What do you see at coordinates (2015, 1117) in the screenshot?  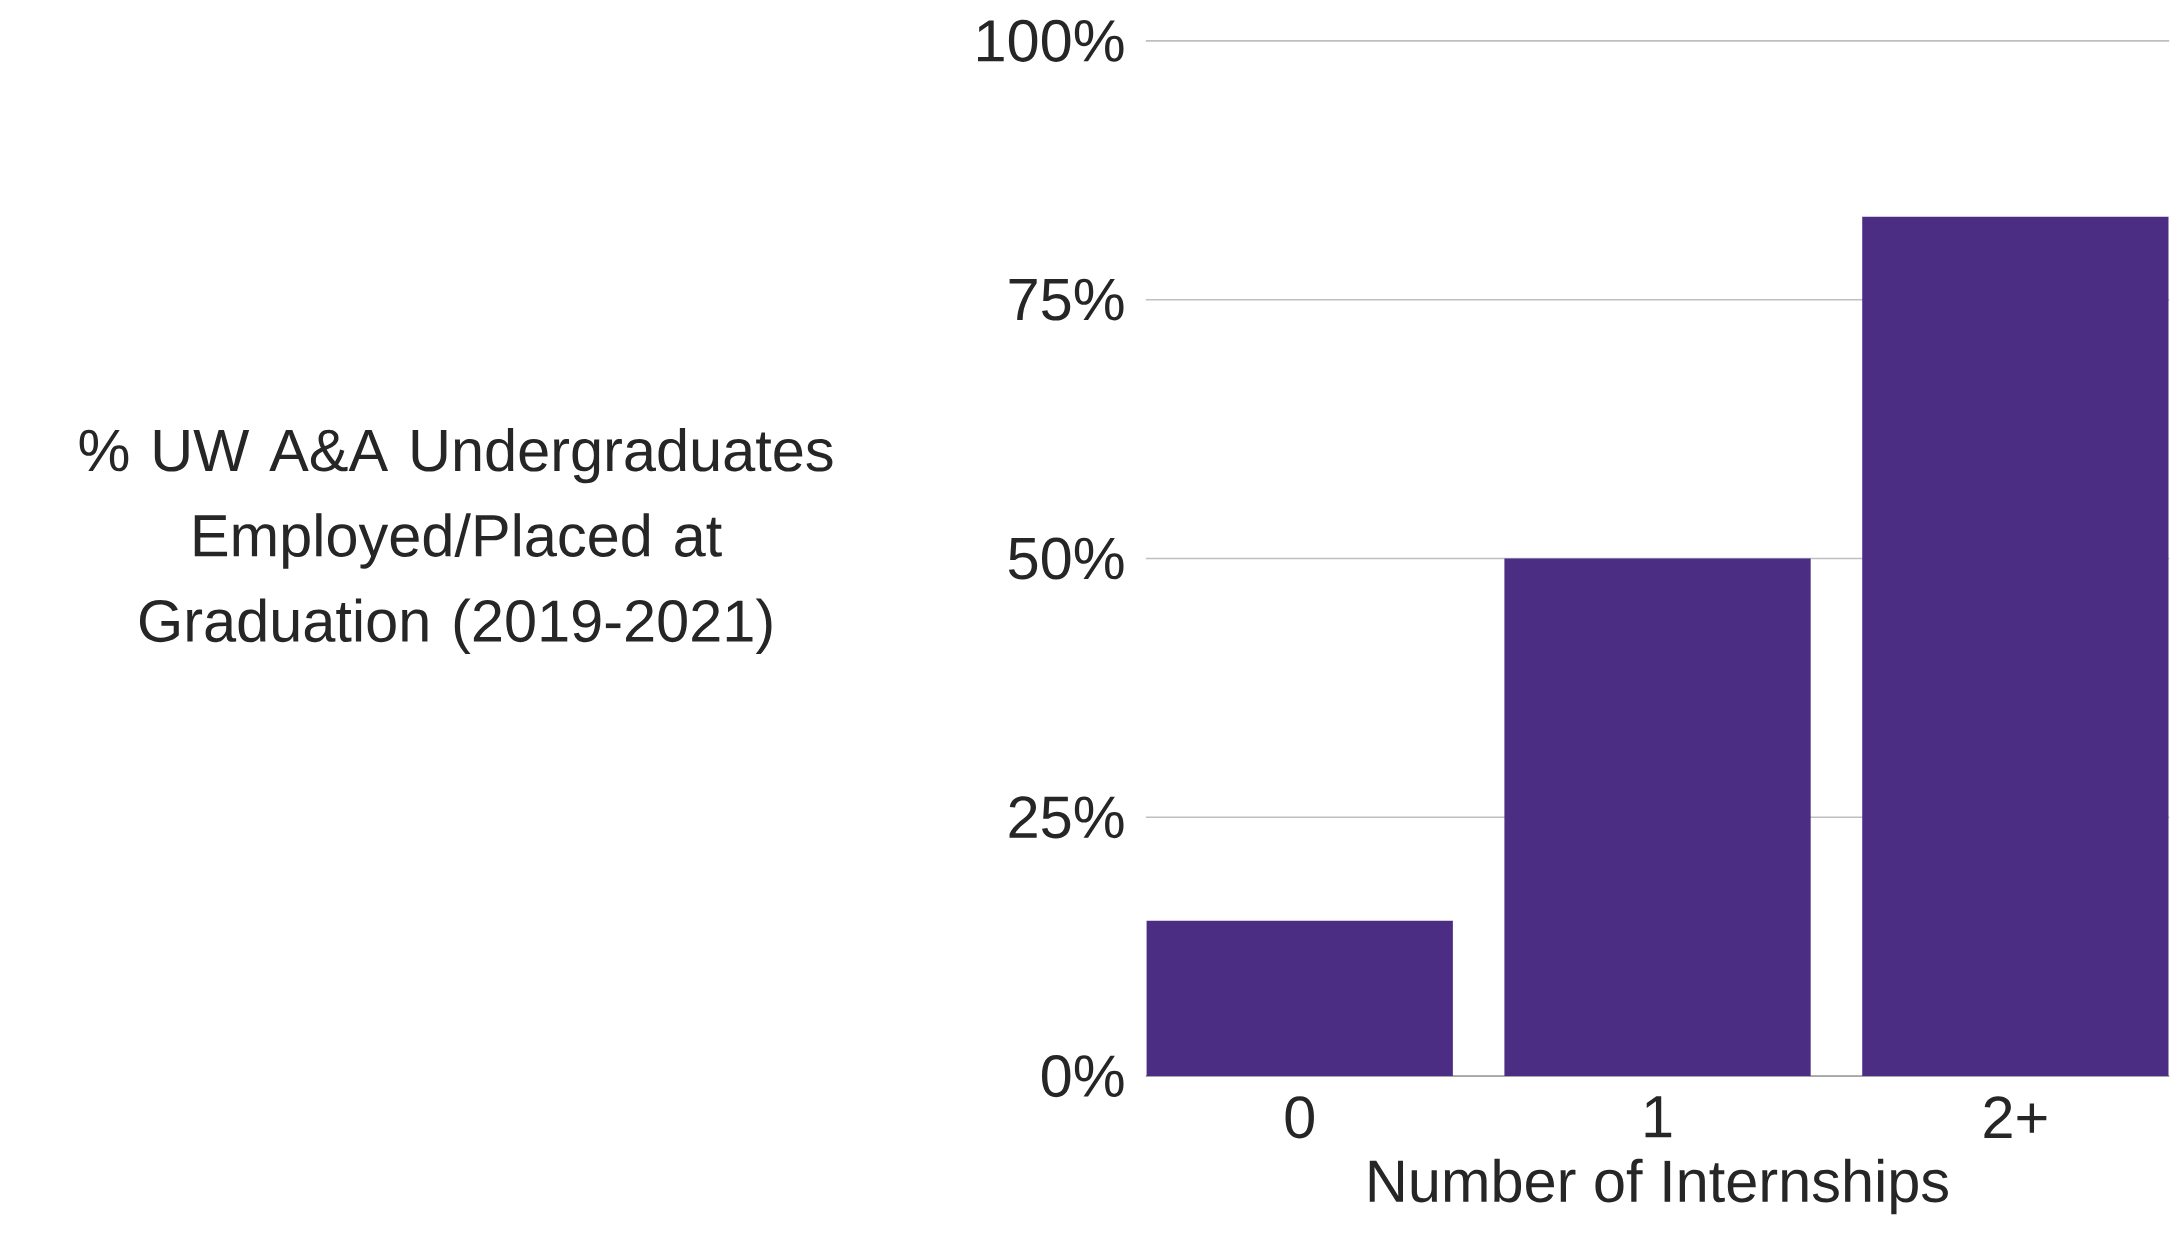 I see `x-tick-label: 2+` at bounding box center [2015, 1117].